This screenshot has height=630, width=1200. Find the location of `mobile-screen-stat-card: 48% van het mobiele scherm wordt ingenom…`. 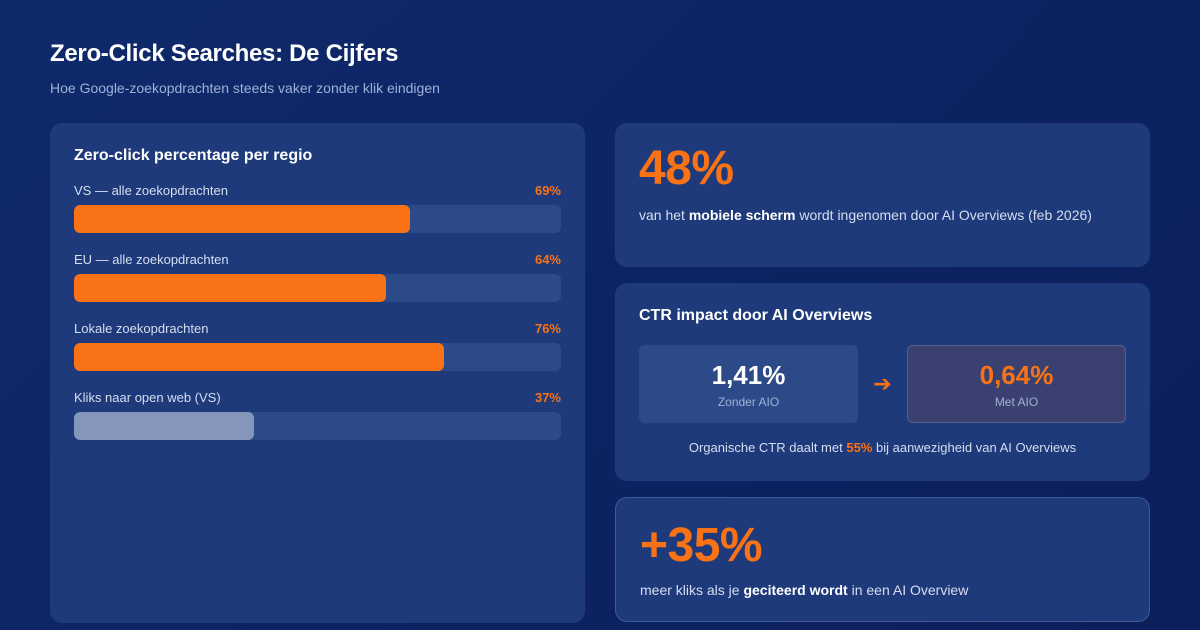

mobile-screen-stat-card: 48% van het mobiele scherm wordt ingenom… is located at coordinates (882, 195).